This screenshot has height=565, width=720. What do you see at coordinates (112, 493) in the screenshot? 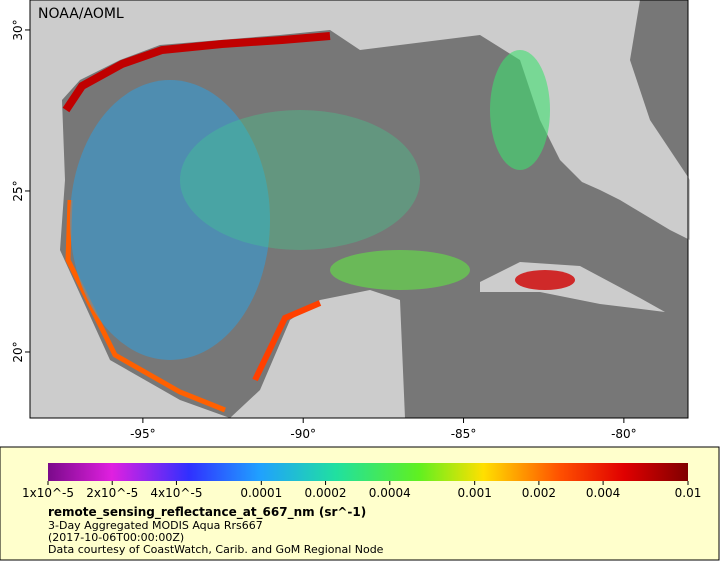
I see `colorbar-tick-label: 2x10^-5` at bounding box center [112, 493].